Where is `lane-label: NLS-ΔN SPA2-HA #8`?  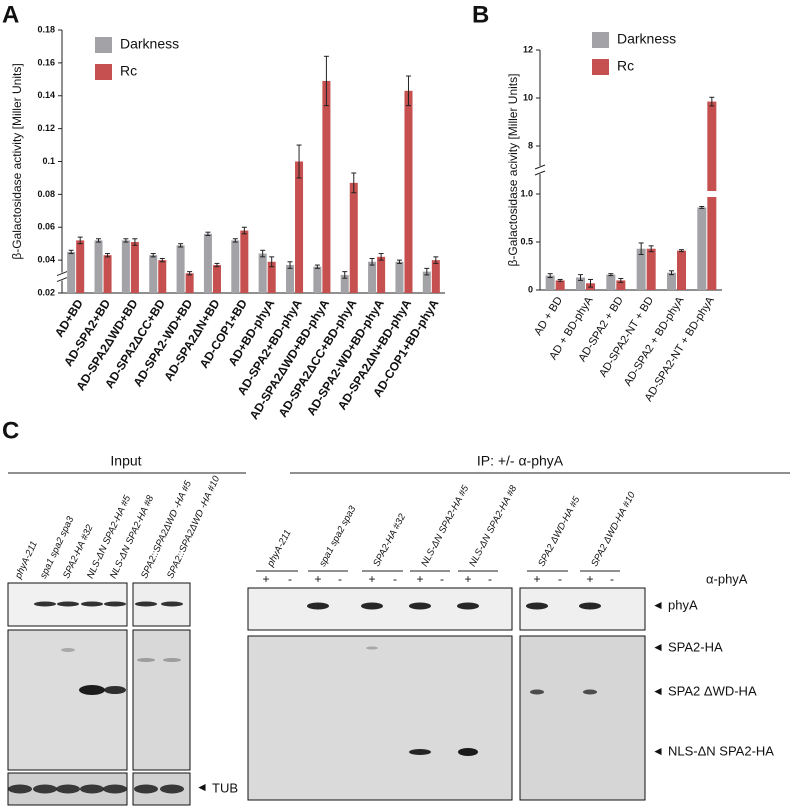
lane-label: NLS-ΔN SPA2-HA #8 is located at coordinates (493, 526).